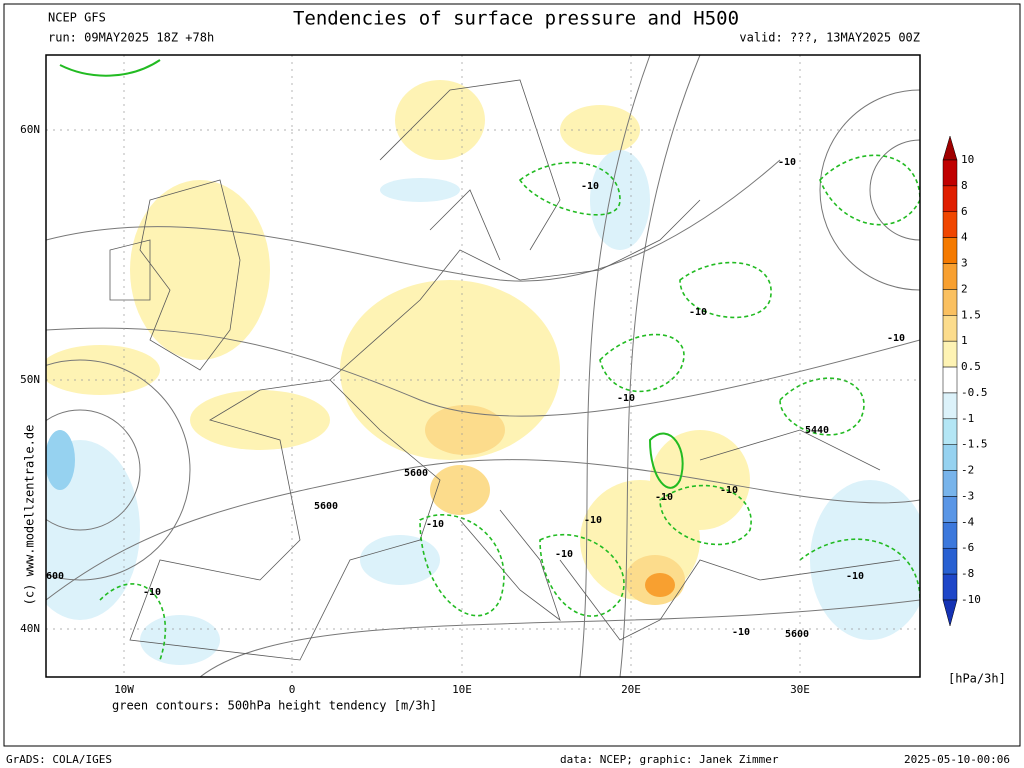  I want to click on colorbar-label: -10, so click(971, 599).